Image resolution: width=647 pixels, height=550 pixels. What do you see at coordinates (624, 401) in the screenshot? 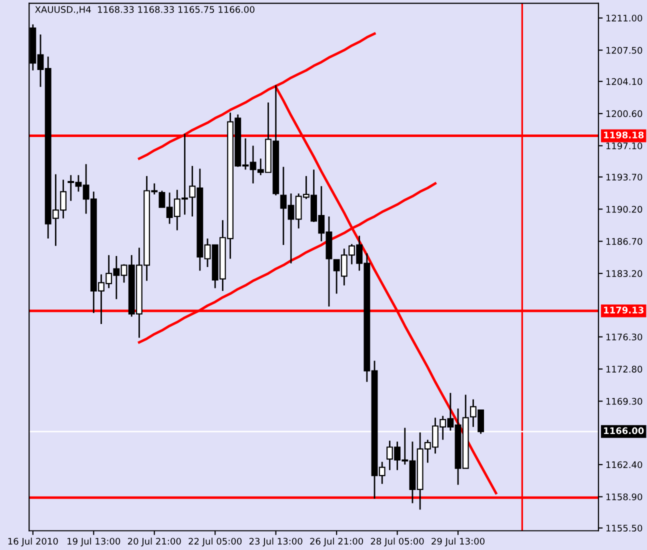
I see `y-tick-label: 1169.30` at bounding box center [624, 401].